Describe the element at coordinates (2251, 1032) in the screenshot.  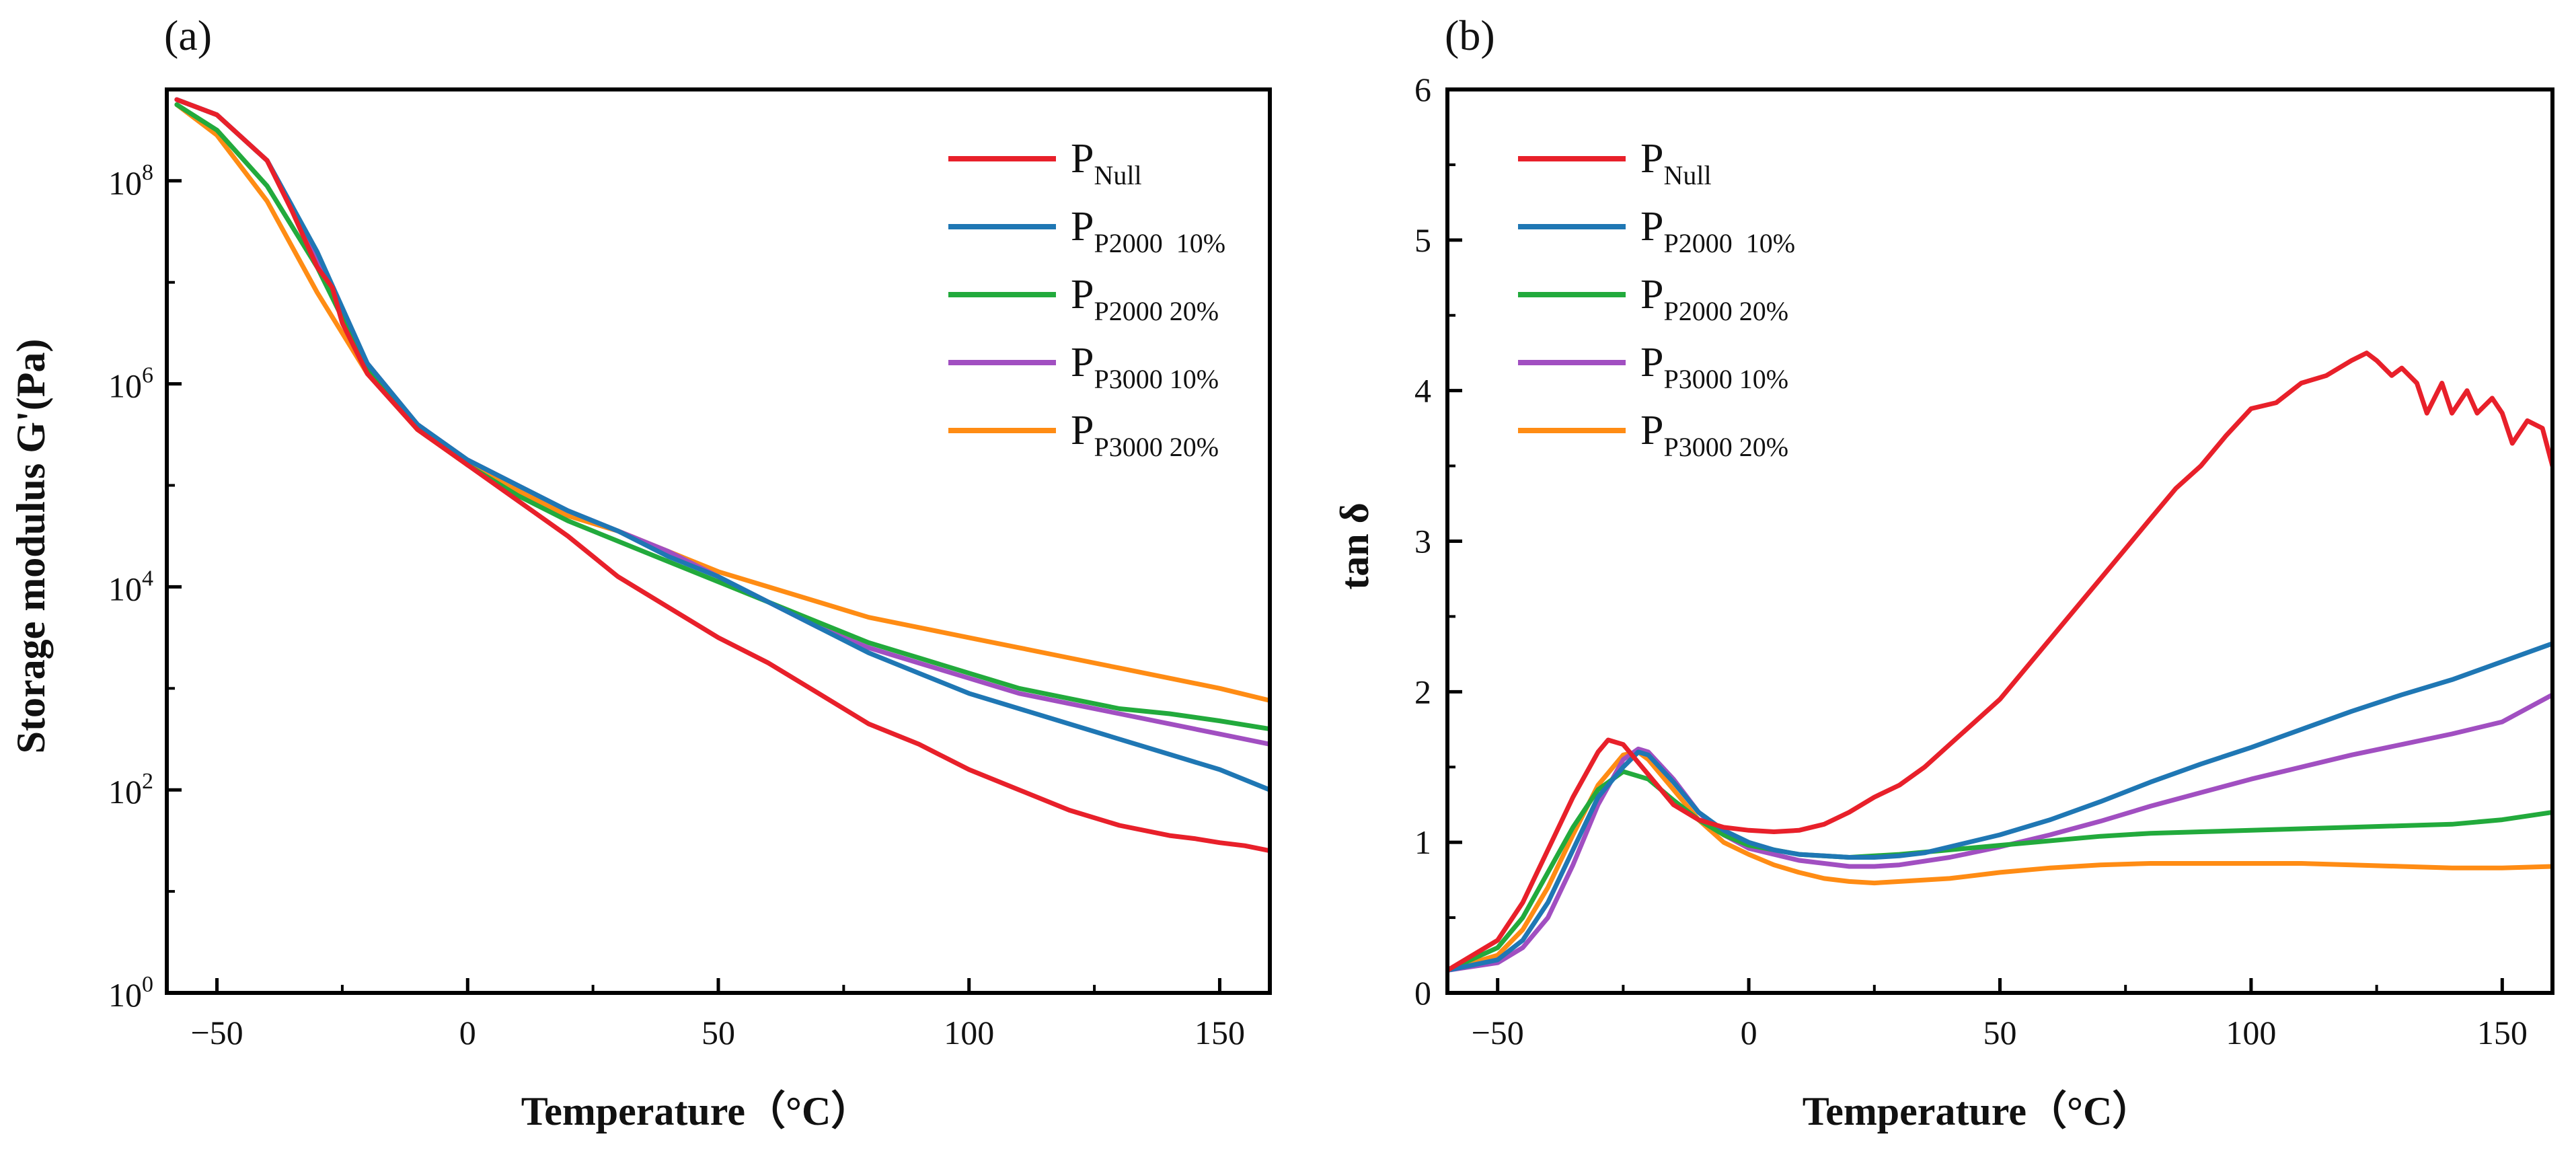
I see `panel-b-x-tick-label: 100` at that location.